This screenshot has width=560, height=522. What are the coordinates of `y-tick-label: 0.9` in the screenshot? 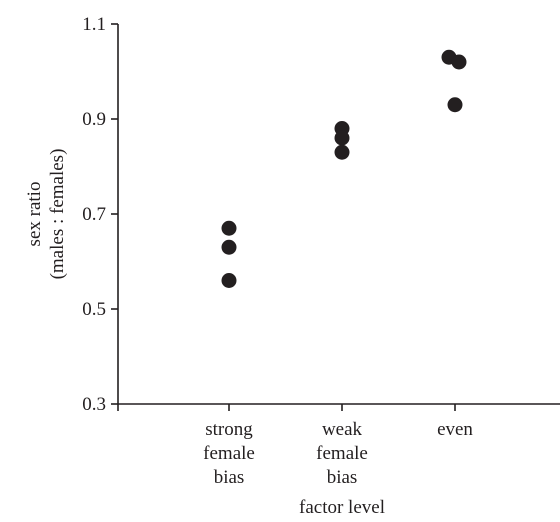 It's located at (94, 119).